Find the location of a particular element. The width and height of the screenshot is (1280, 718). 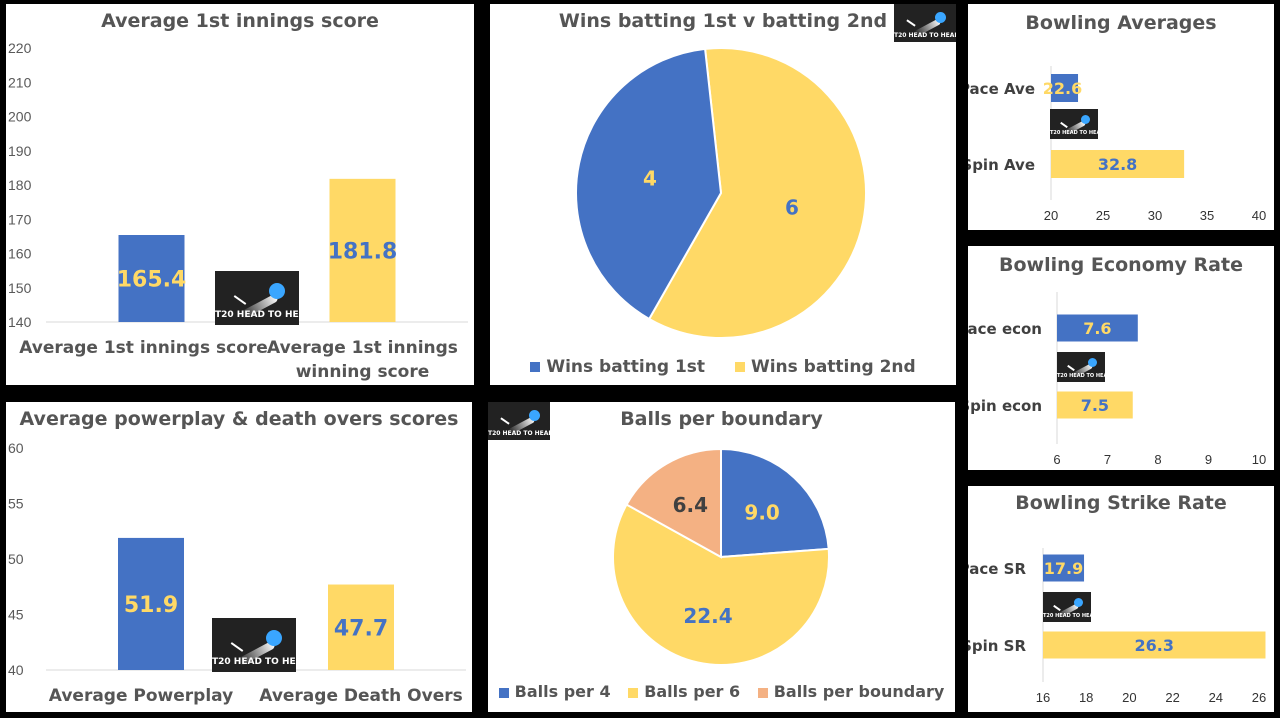

category-label: Spin Ave is located at coordinates (1001, 165).